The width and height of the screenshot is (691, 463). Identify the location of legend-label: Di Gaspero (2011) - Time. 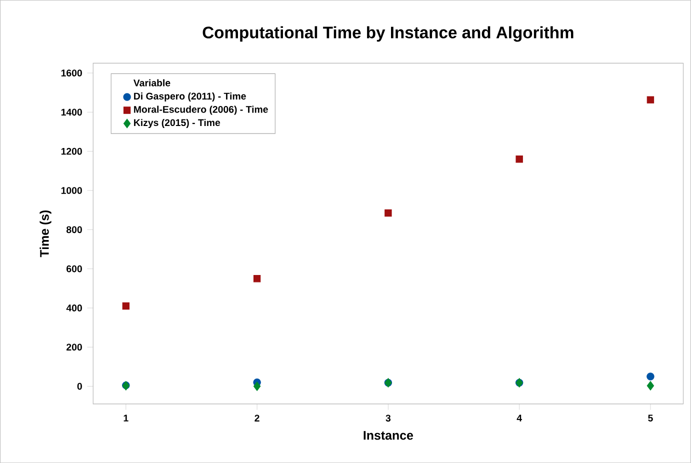
(190, 97).